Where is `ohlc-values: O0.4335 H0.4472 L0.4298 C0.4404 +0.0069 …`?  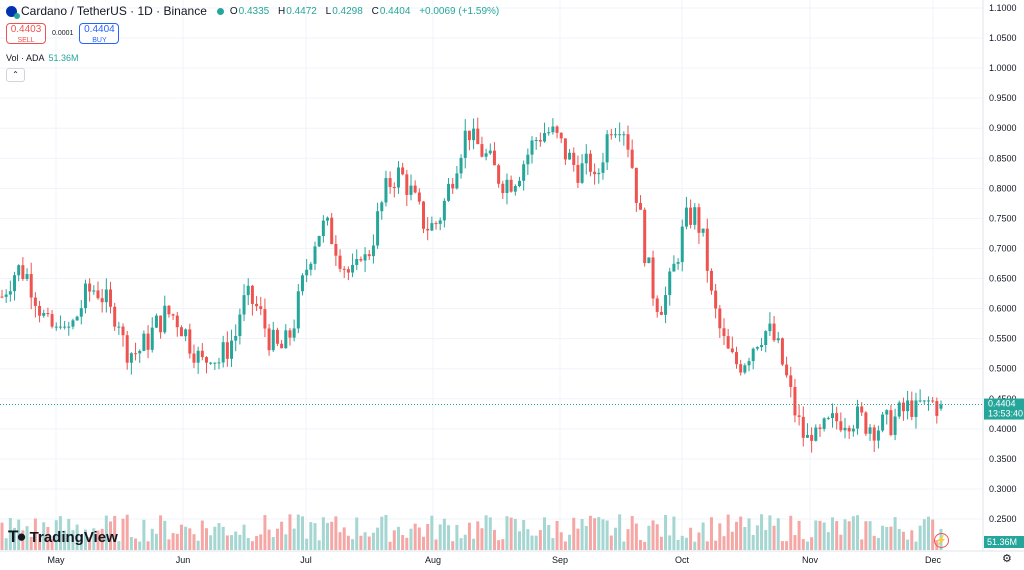
ohlc-values: O0.4335 H0.4472 L0.4298 C0.4404 +0.0069 … is located at coordinates (367, 11).